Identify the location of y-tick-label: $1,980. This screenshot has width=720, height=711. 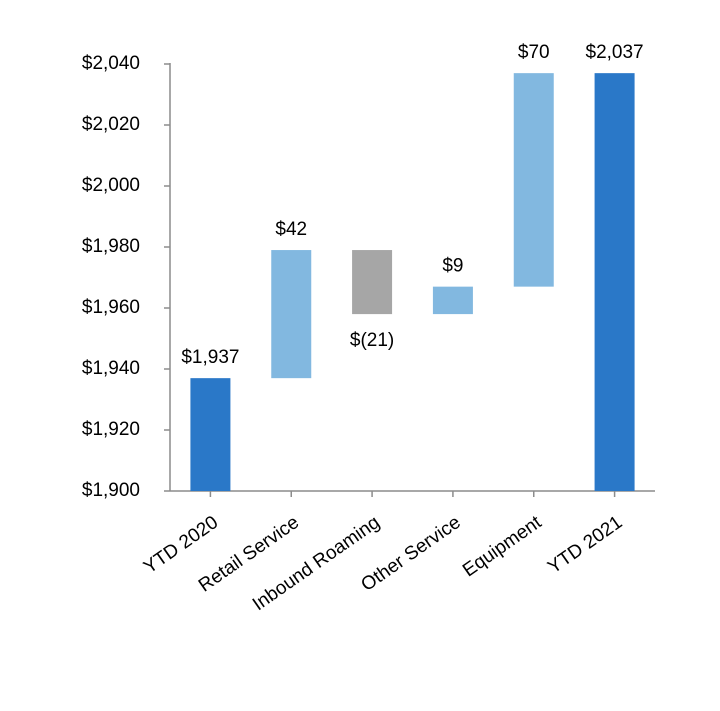
(111, 246).